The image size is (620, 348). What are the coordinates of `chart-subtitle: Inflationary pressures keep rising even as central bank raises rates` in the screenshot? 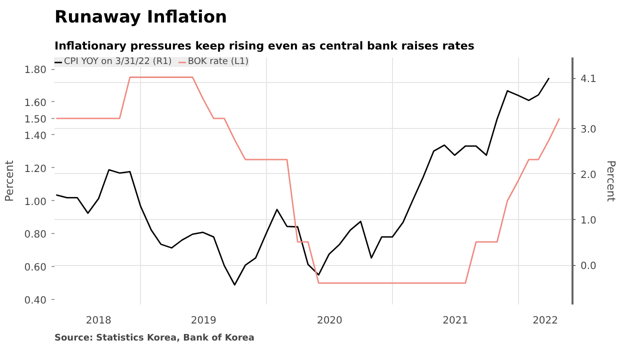 It's located at (264, 46).